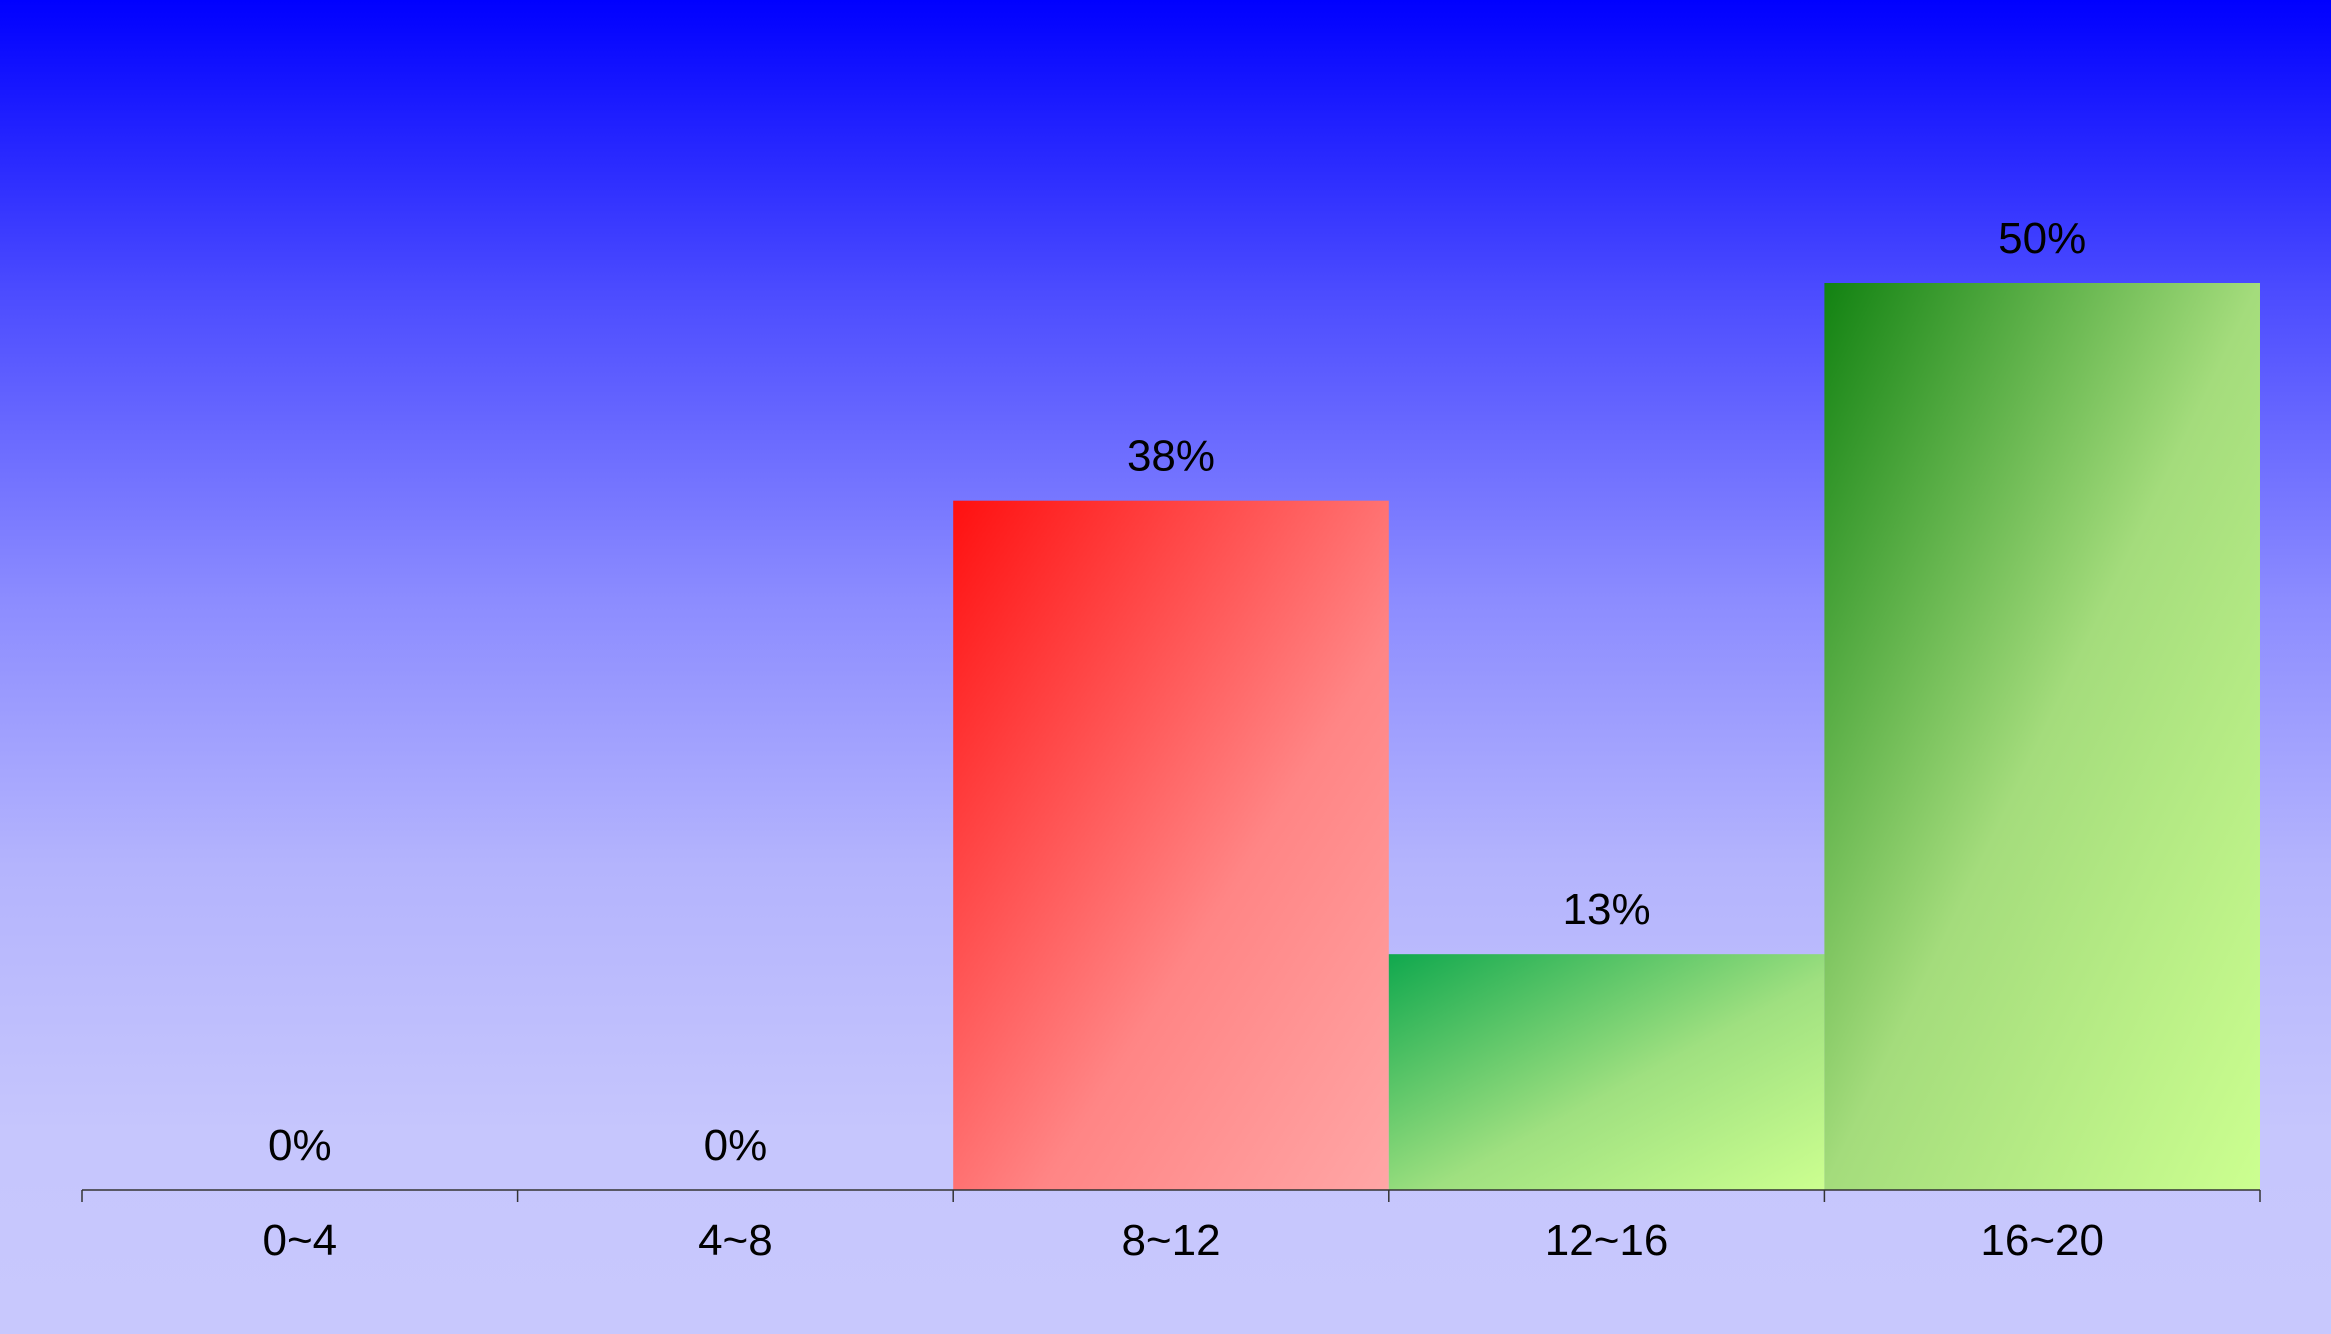  I want to click on x-tick-labels-group: 0~4 4~8 8~12 12~16 16~20, so click(1183, 1240).